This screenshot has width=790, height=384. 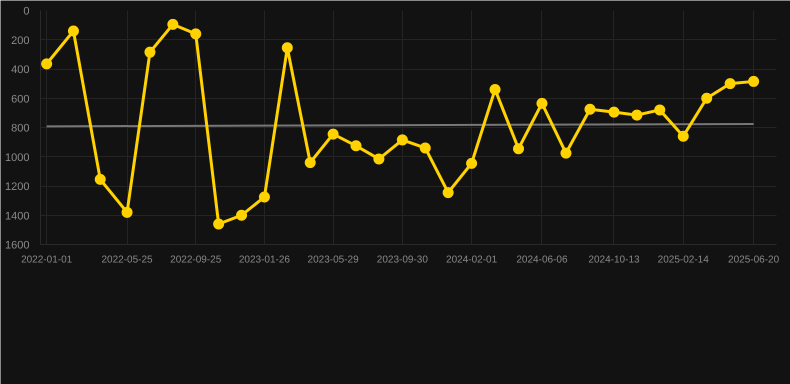 What do you see at coordinates (684, 260) in the screenshot?
I see `x-tick-label: 2025-02-14` at bounding box center [684, 260].